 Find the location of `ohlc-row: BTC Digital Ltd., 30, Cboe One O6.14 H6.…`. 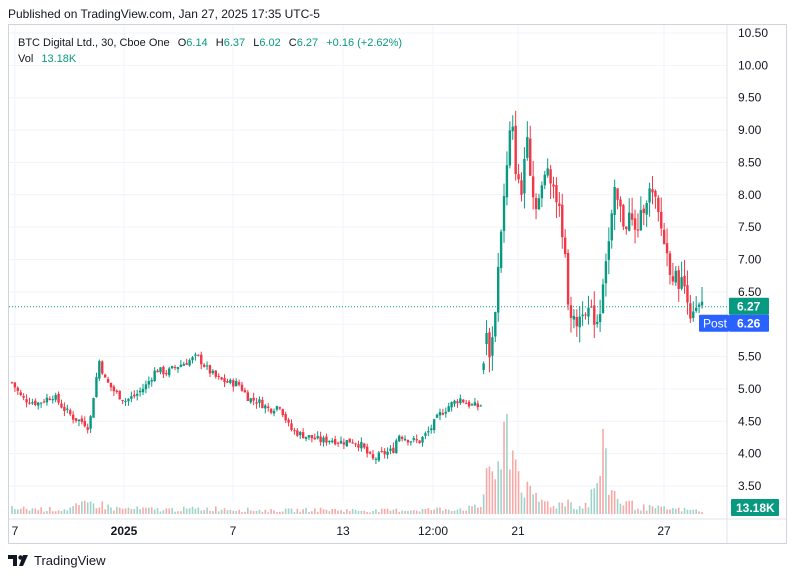

ohlc-row: BTC Digital Ltd., 30, Cboe One O6.14 H6.… is located at coordinates (210, 43).